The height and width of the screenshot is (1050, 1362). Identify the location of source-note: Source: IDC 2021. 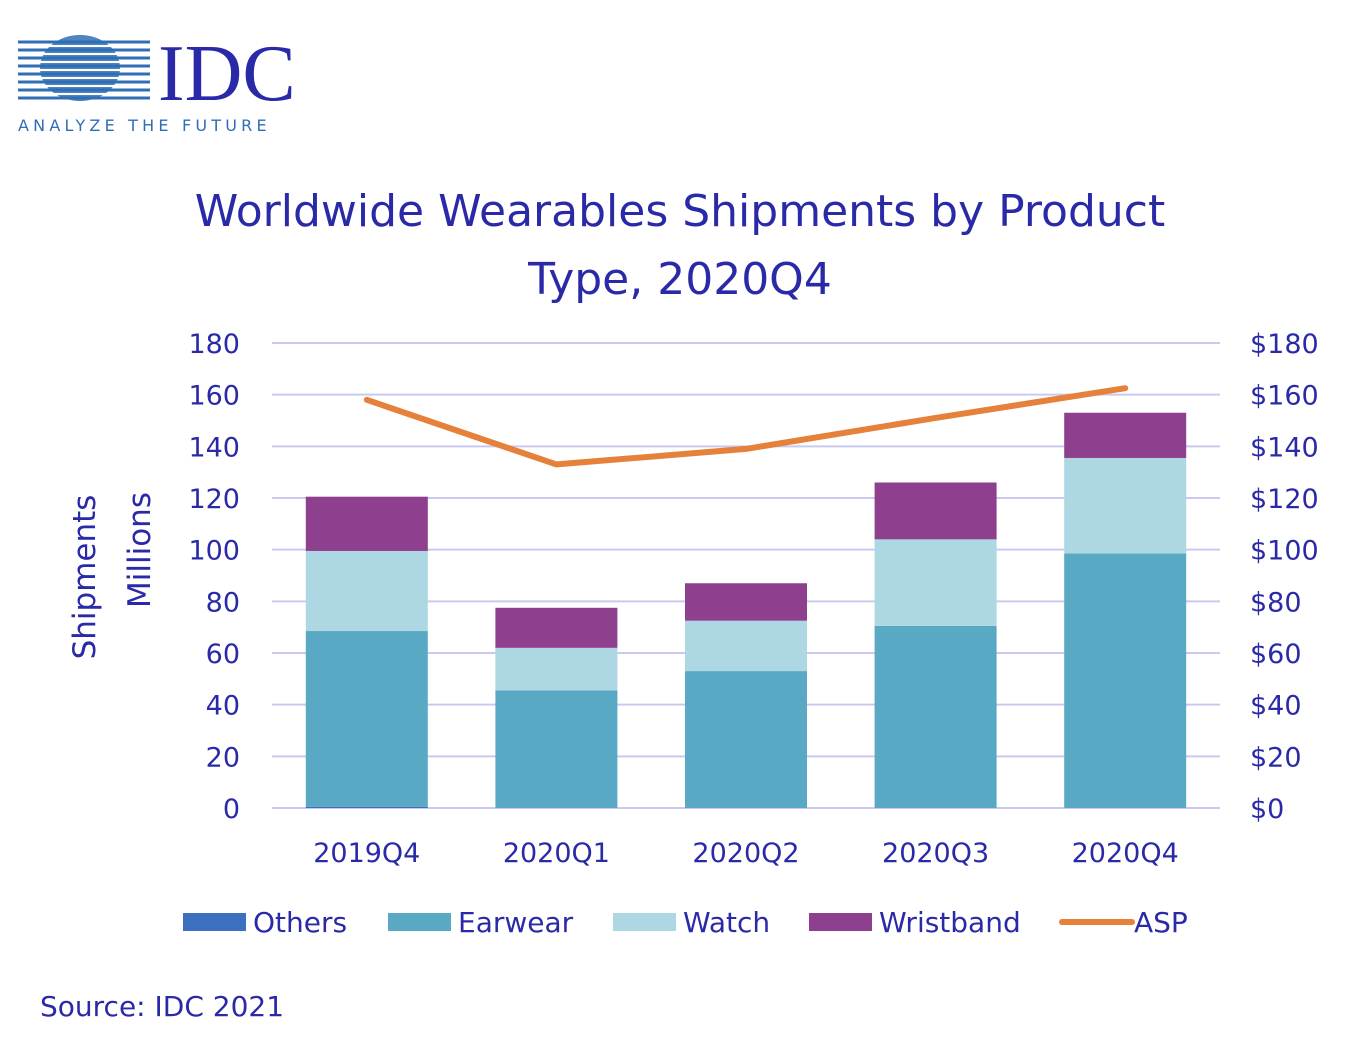
(162, 1006).